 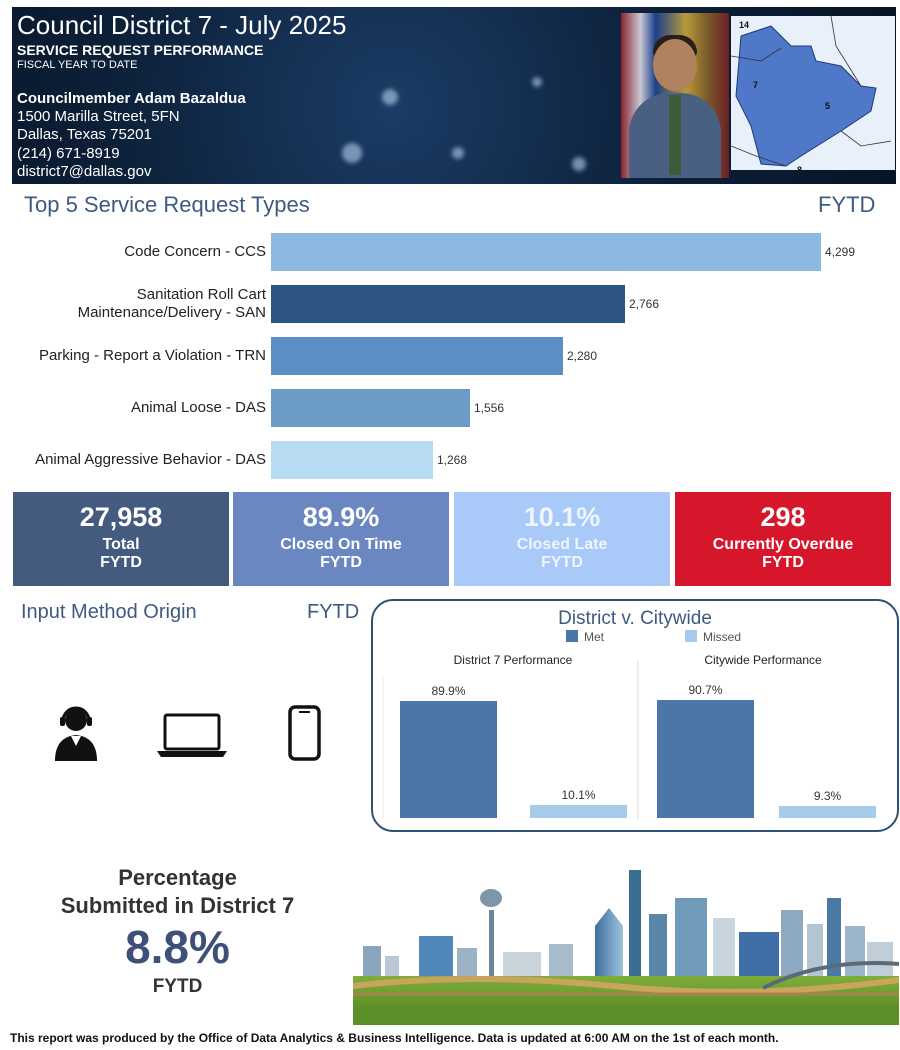 What do you see at coordinates (562, 517) in the screenshot?
I see `kpi-value: 10.1%` at bounding box center [562, 517].